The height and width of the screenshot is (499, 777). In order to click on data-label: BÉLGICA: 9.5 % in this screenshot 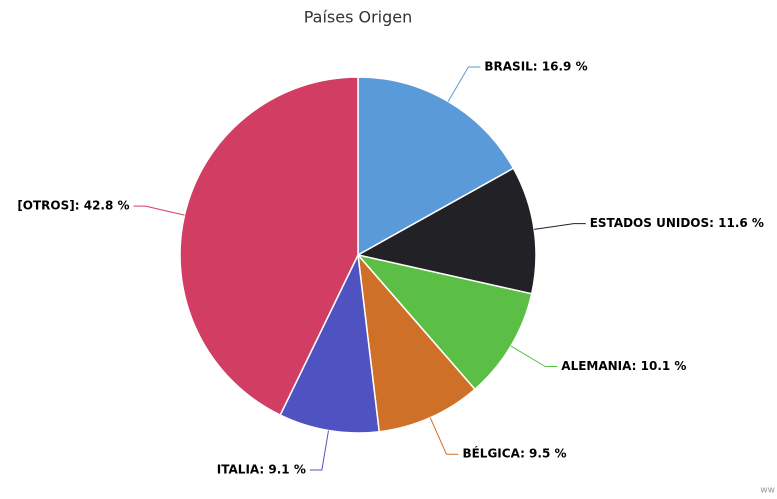, I will do `click(514, 453)`.